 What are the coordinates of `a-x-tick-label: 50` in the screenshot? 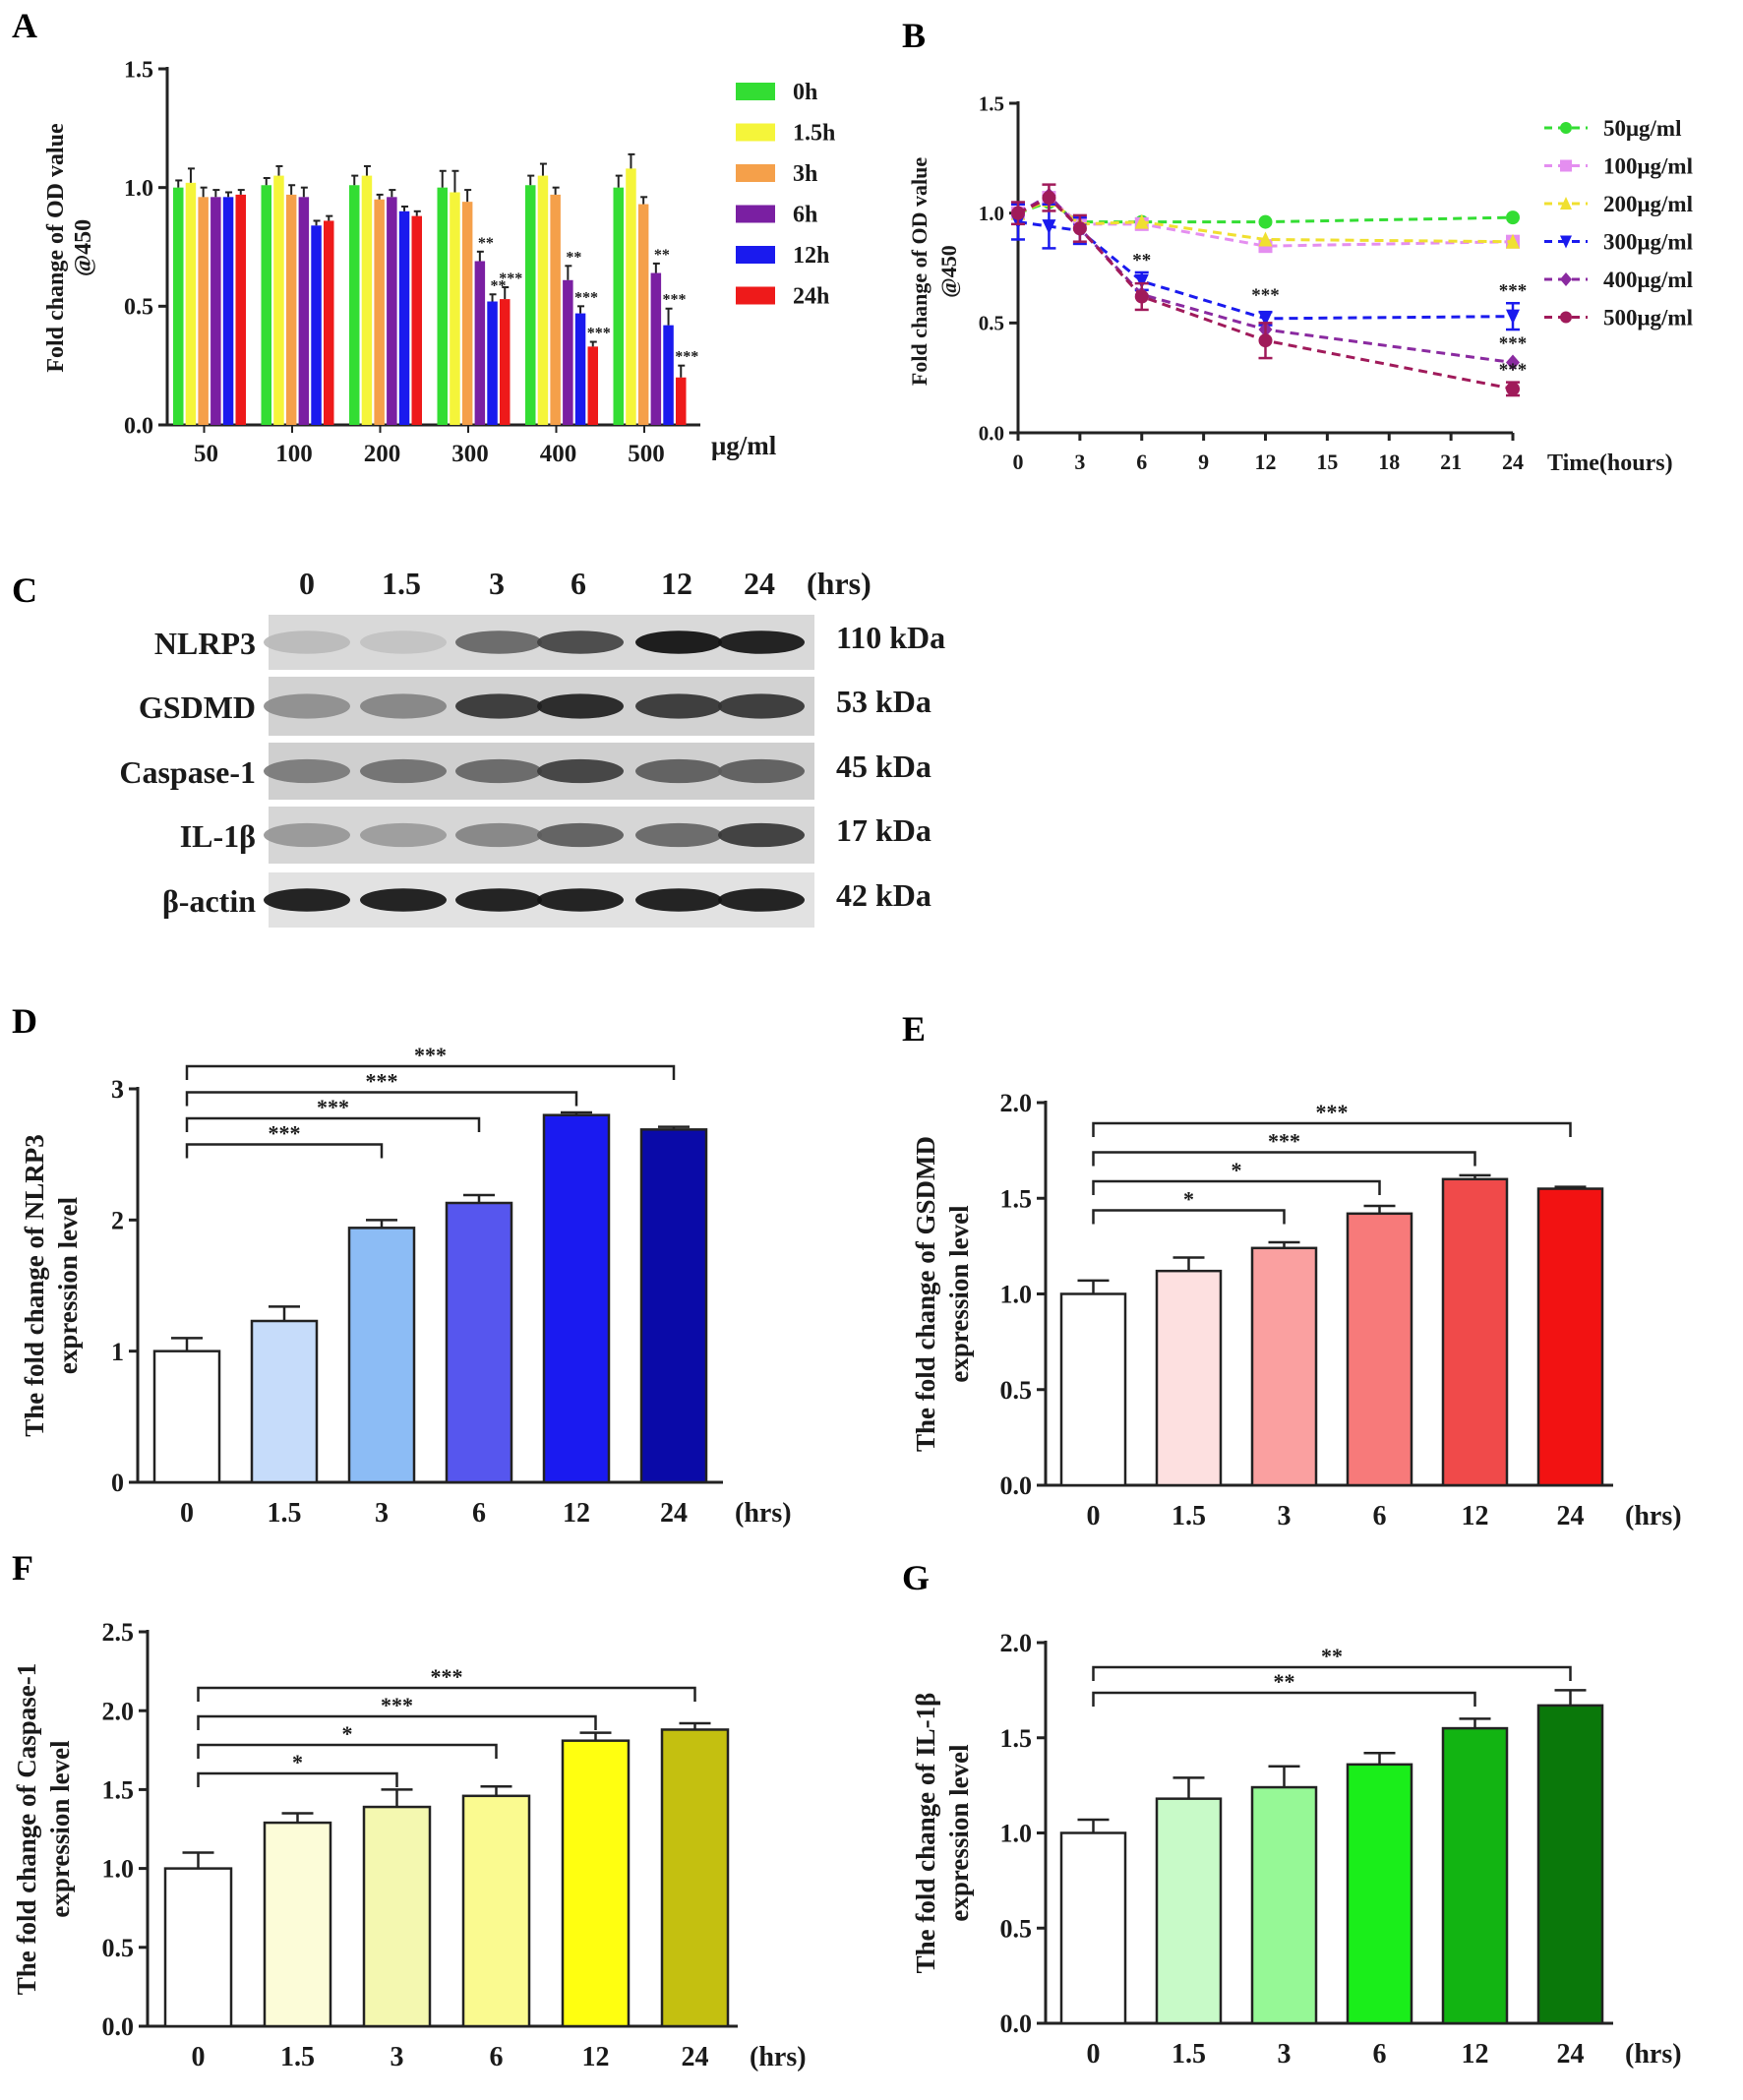 It's located at (206, 454).